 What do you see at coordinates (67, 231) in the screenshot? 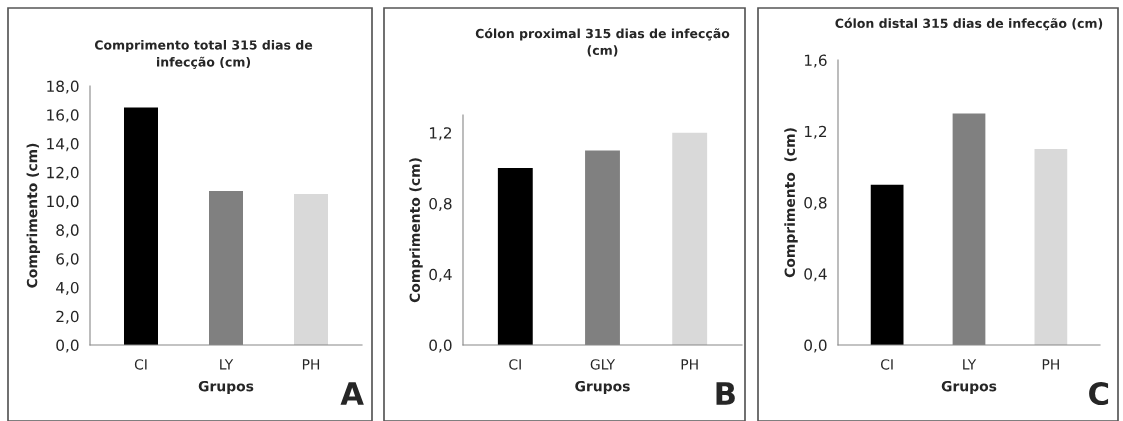
I see `y-tick-label: 8,0` at bounding box center [67, 231].